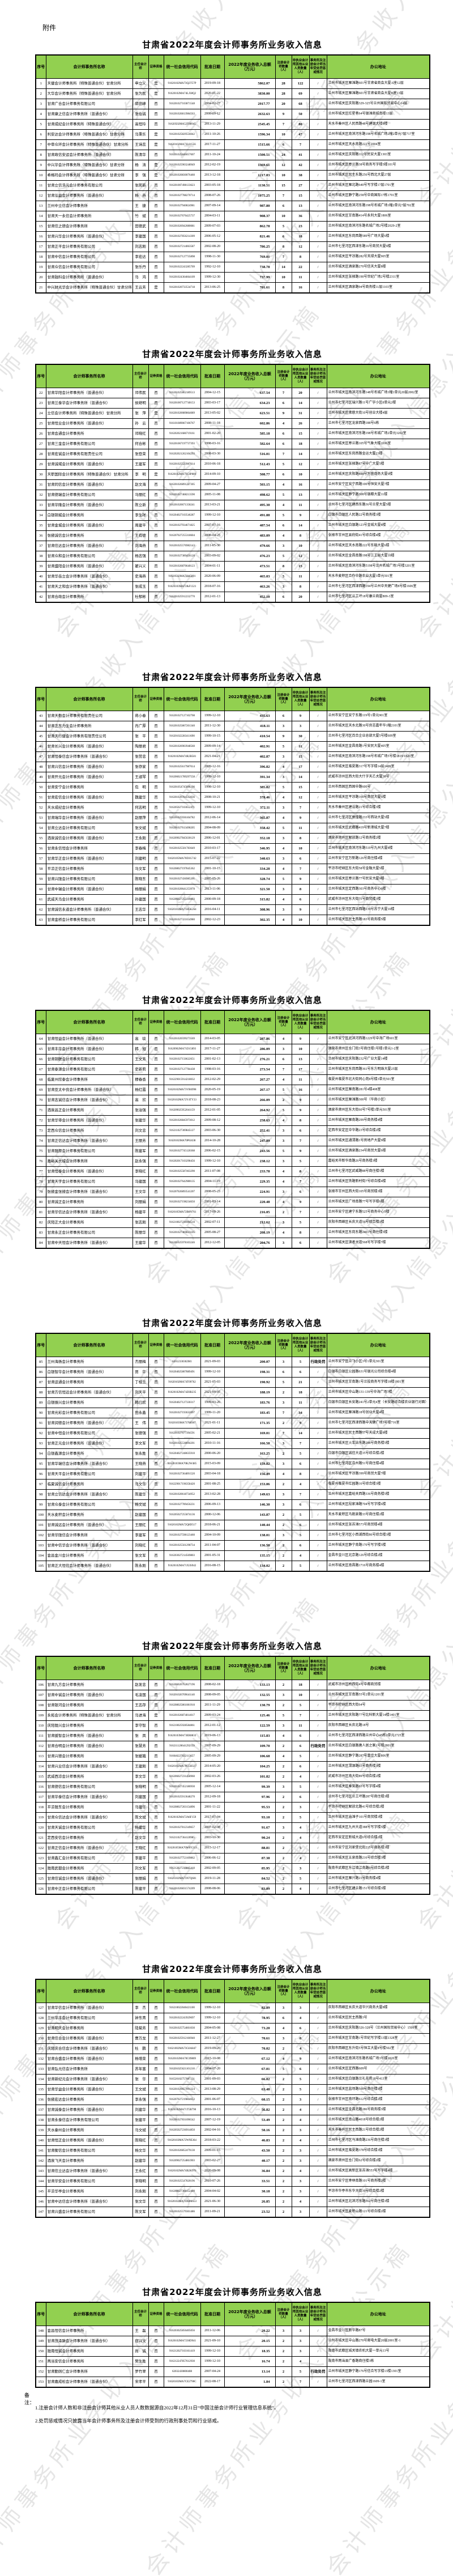 The width and height of the screenshot is (453, 2576). Describe the element at coordinates (283, 566) in the screenshot. I see `cell-cpa-count: 8` at that location.